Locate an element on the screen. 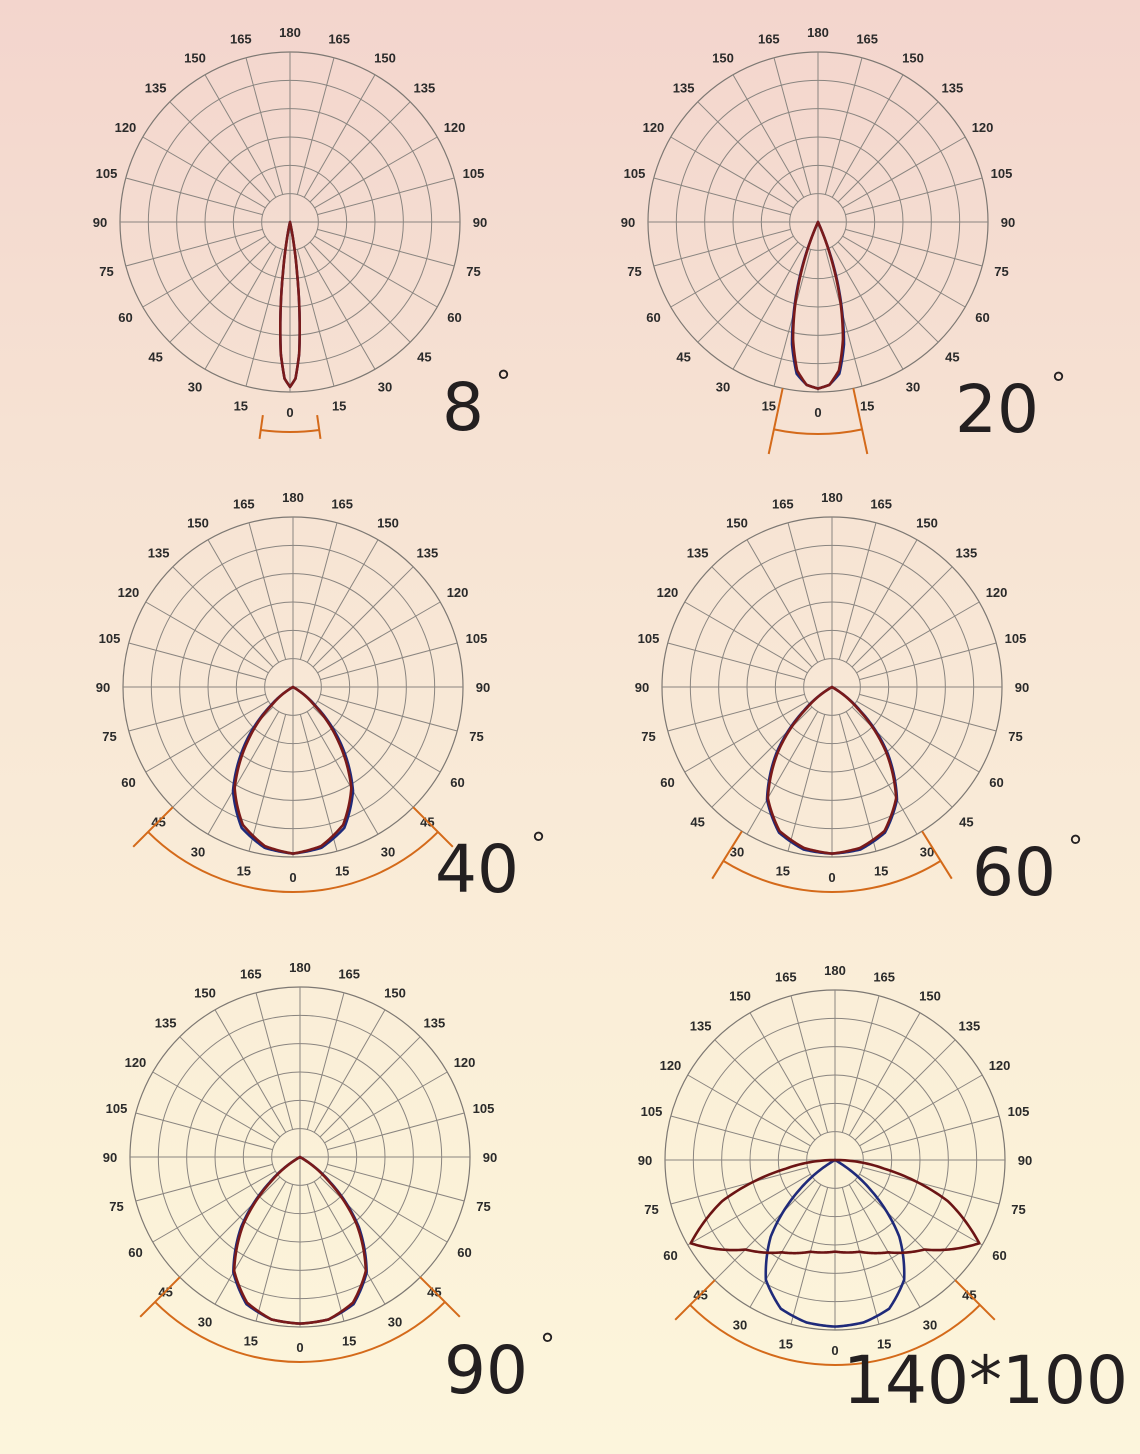  beam-arc is located at coordinates (832, 876).